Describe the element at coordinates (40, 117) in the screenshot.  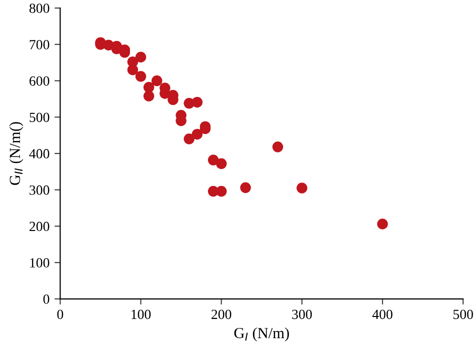
I see `y-tick-label: 500` at that location.